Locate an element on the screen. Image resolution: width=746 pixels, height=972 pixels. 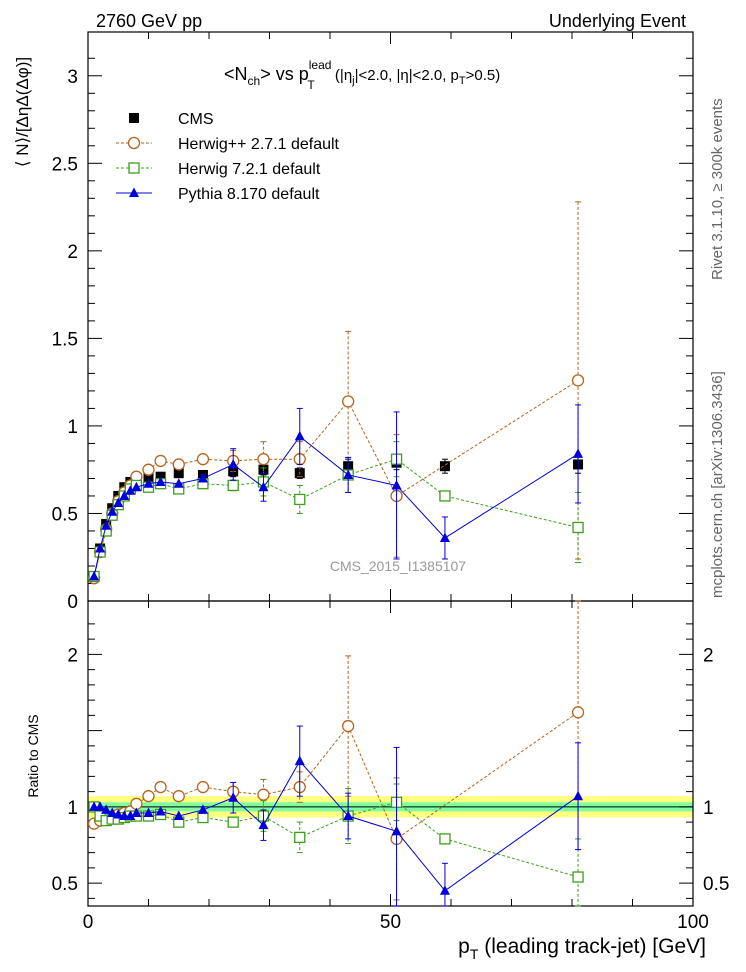
x-axis-label-p: p is located at coordinates (464, 946).